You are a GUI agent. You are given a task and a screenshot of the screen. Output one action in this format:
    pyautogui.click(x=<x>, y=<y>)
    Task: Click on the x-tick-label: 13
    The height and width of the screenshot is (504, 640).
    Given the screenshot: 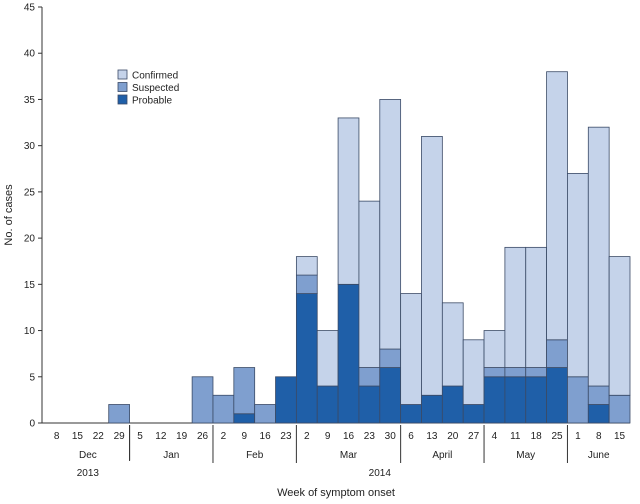 What is the action you would take?
    pyautogui.click(x=432, y=436)
    